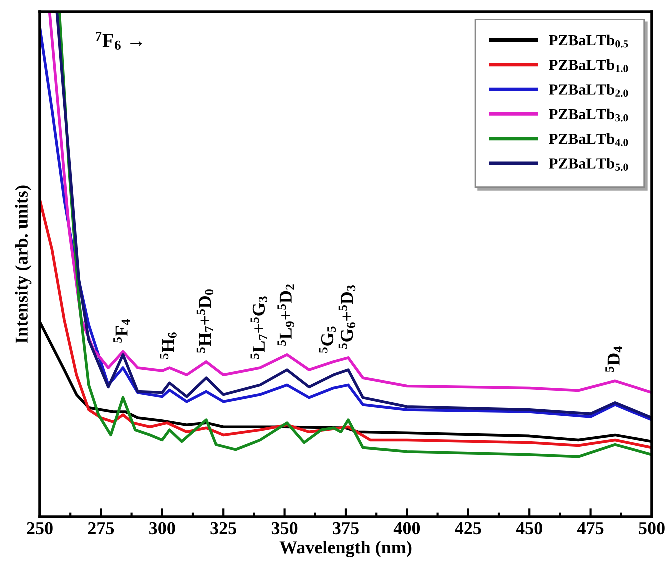 This screenshot has width=667, height=585. Describe the element at coordinates (286, 315) in the screenshot. I see `annotation: $^{5}$L$_{9}$+$^{5}$D$_{2}$` at that location.